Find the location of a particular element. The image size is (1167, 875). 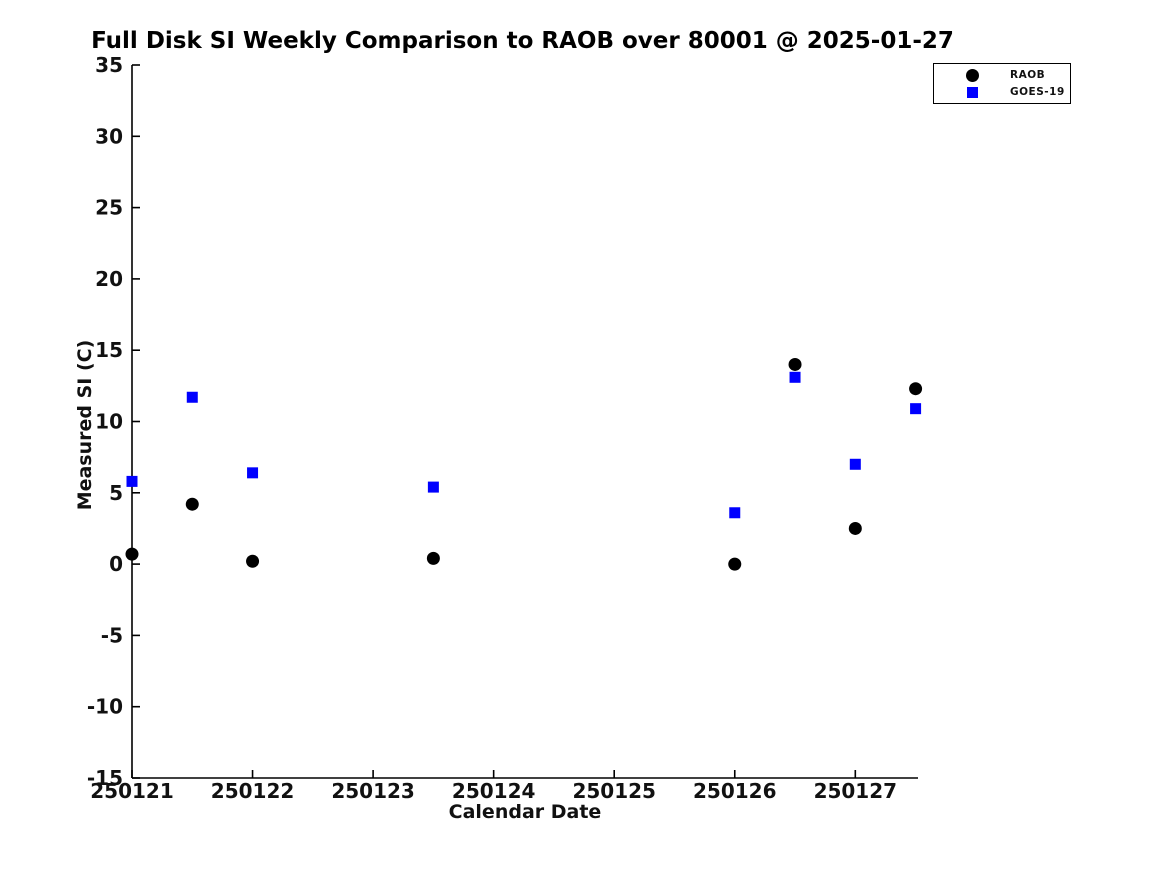

legend-label-raob: RAOB is located at coordinates (1028, 75).